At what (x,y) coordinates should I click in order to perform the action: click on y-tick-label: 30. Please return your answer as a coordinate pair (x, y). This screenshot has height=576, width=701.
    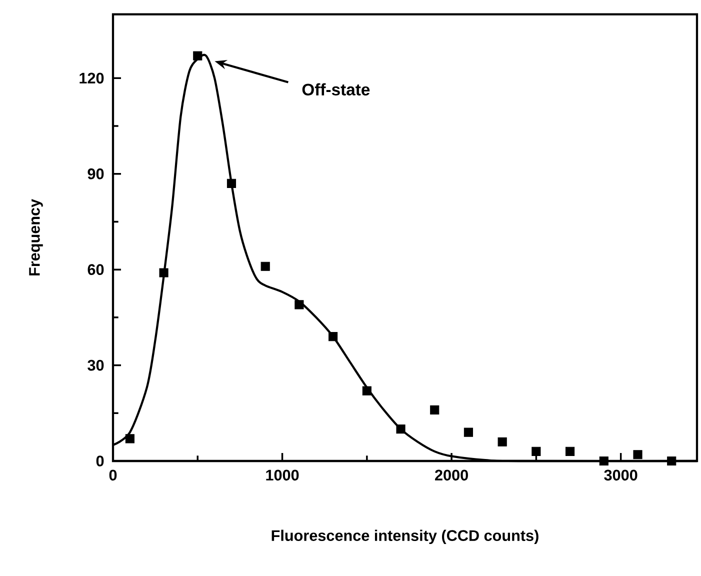
    Looking at the image, I should click on (96, 365).